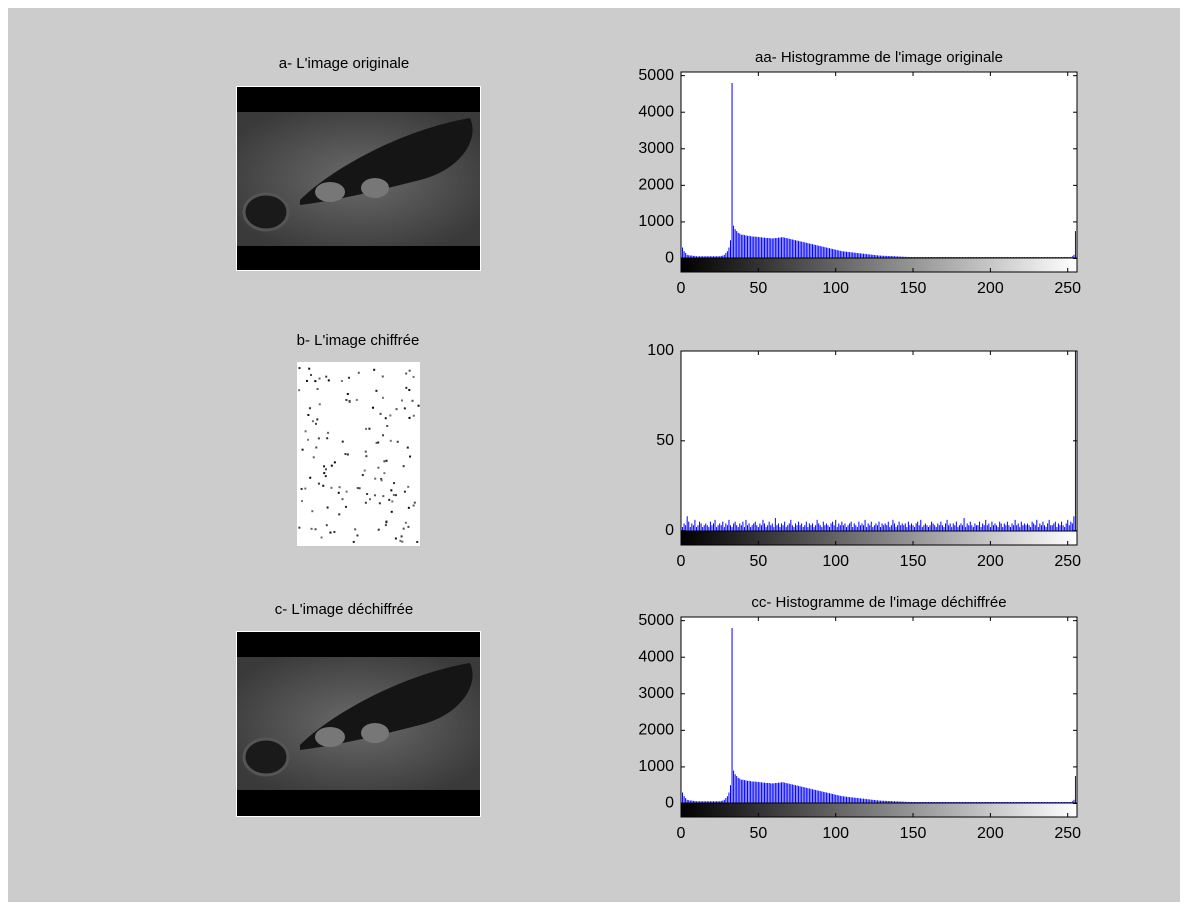 Image resolution: width=1187 pixels, height=915 pixels. What do you see at coordinates (656, 221) in the screenshot?
I see `y-tick-label: 1000` at bounding box center [656, 221].